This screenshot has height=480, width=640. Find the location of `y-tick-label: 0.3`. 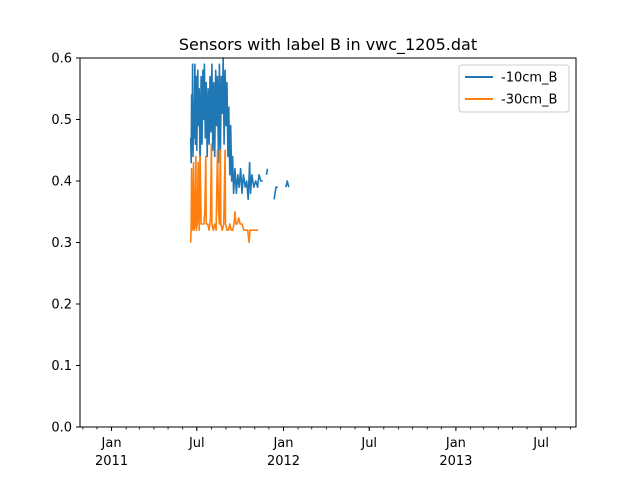

y-tick-label: 0.3 is located at coordinates (61, 243).